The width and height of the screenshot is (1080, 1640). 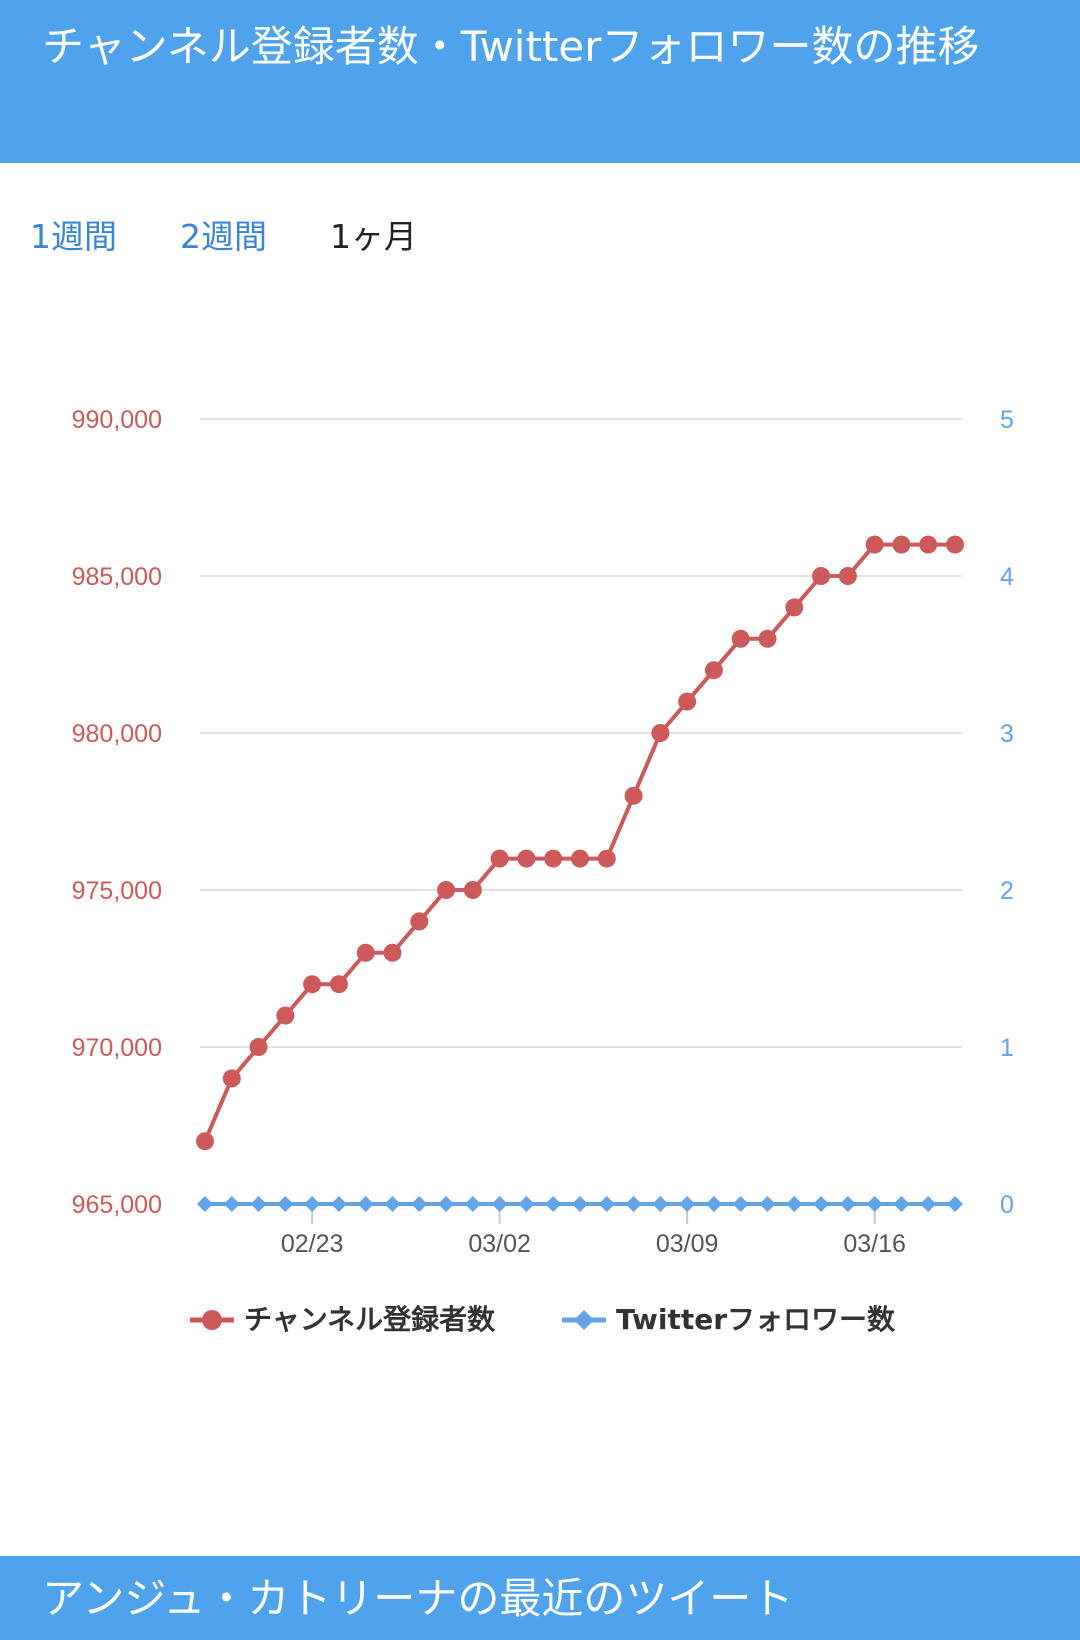 I want to click on y-left-tick-label: 965,000, so click(x=117, y=1205).